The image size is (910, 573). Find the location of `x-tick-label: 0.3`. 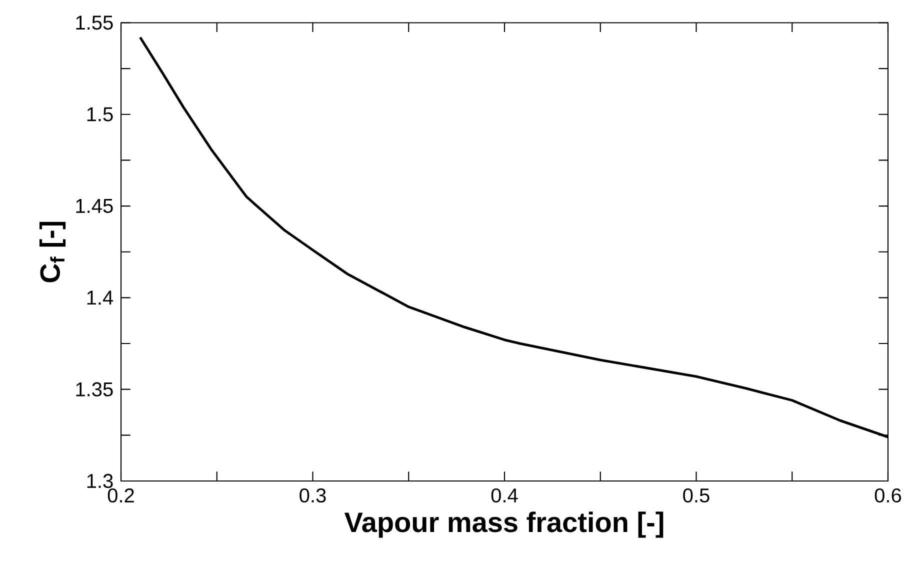

x-tick-label: 0.3 is located at coordinates (313, 495).